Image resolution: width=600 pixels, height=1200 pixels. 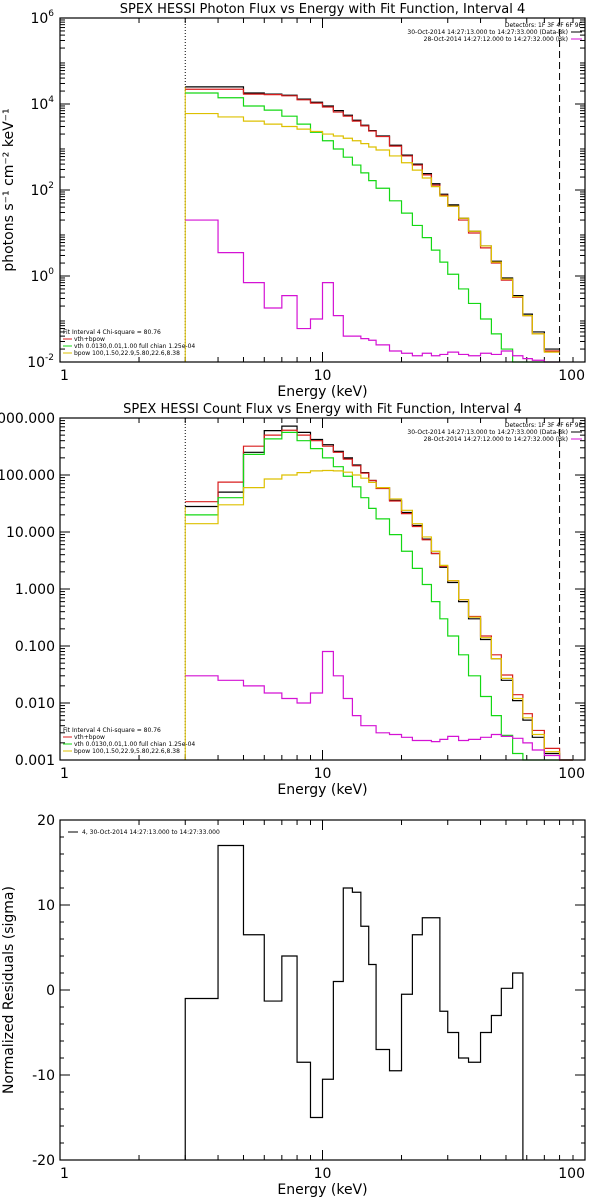 What do you see at coordinates (35, 761) in the screenshot?
I see `y-tick-label: 0.001` at bounding box center [35, 761].